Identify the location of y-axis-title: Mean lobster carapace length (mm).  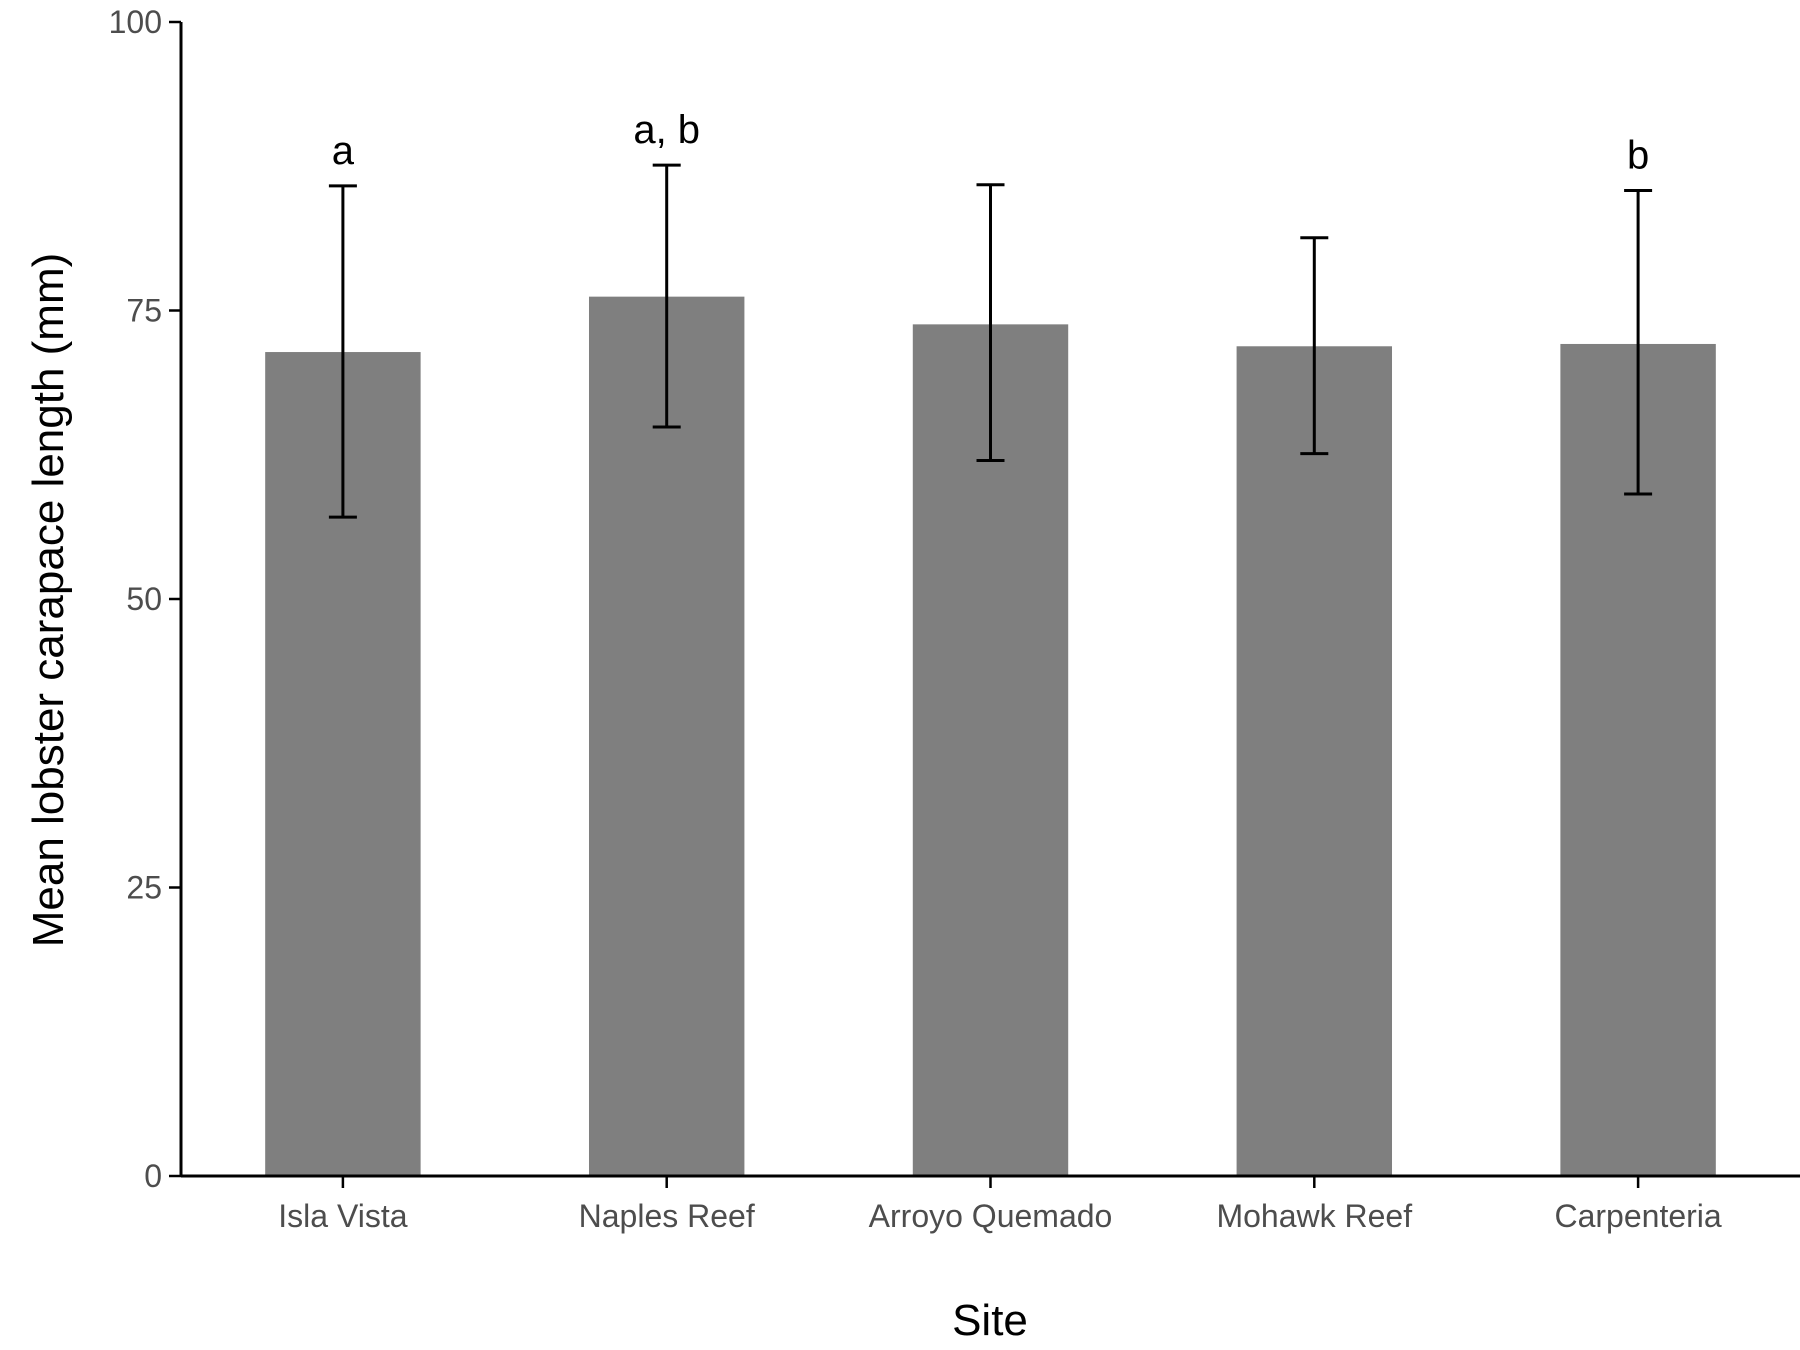
(48, 600).